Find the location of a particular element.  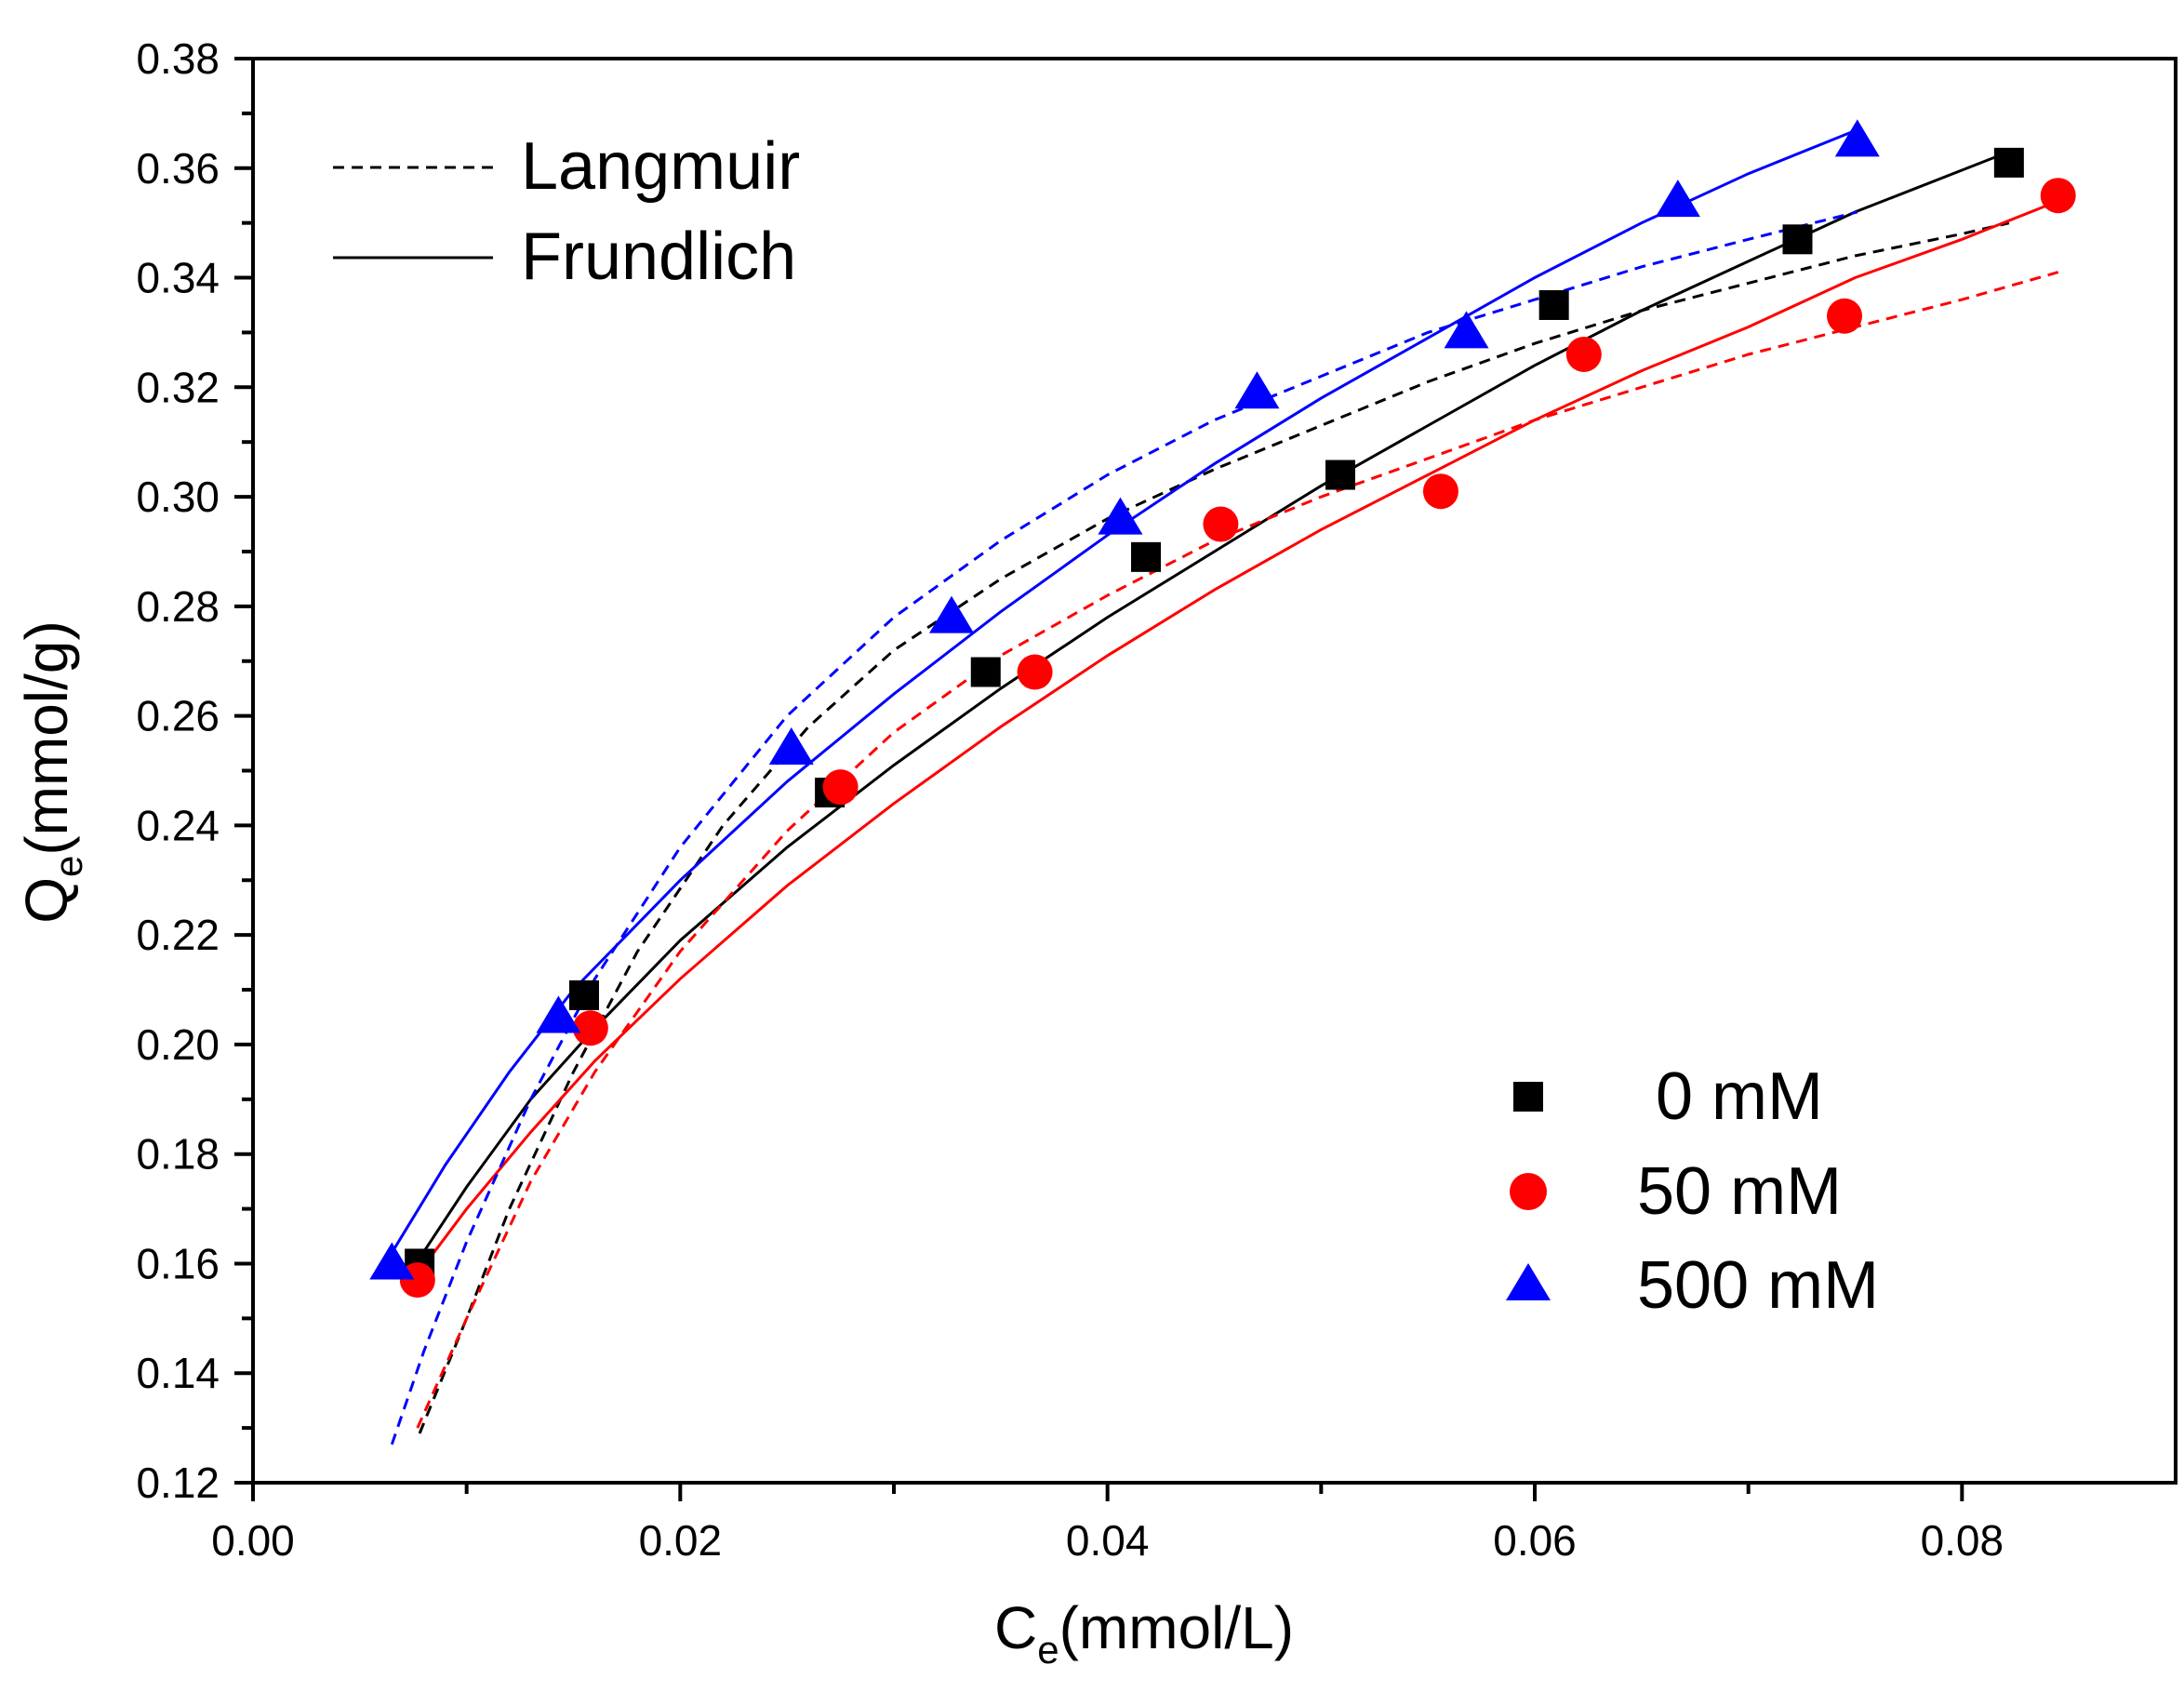

y-tick-label: 0.34 is located at coordinates (178, 278).